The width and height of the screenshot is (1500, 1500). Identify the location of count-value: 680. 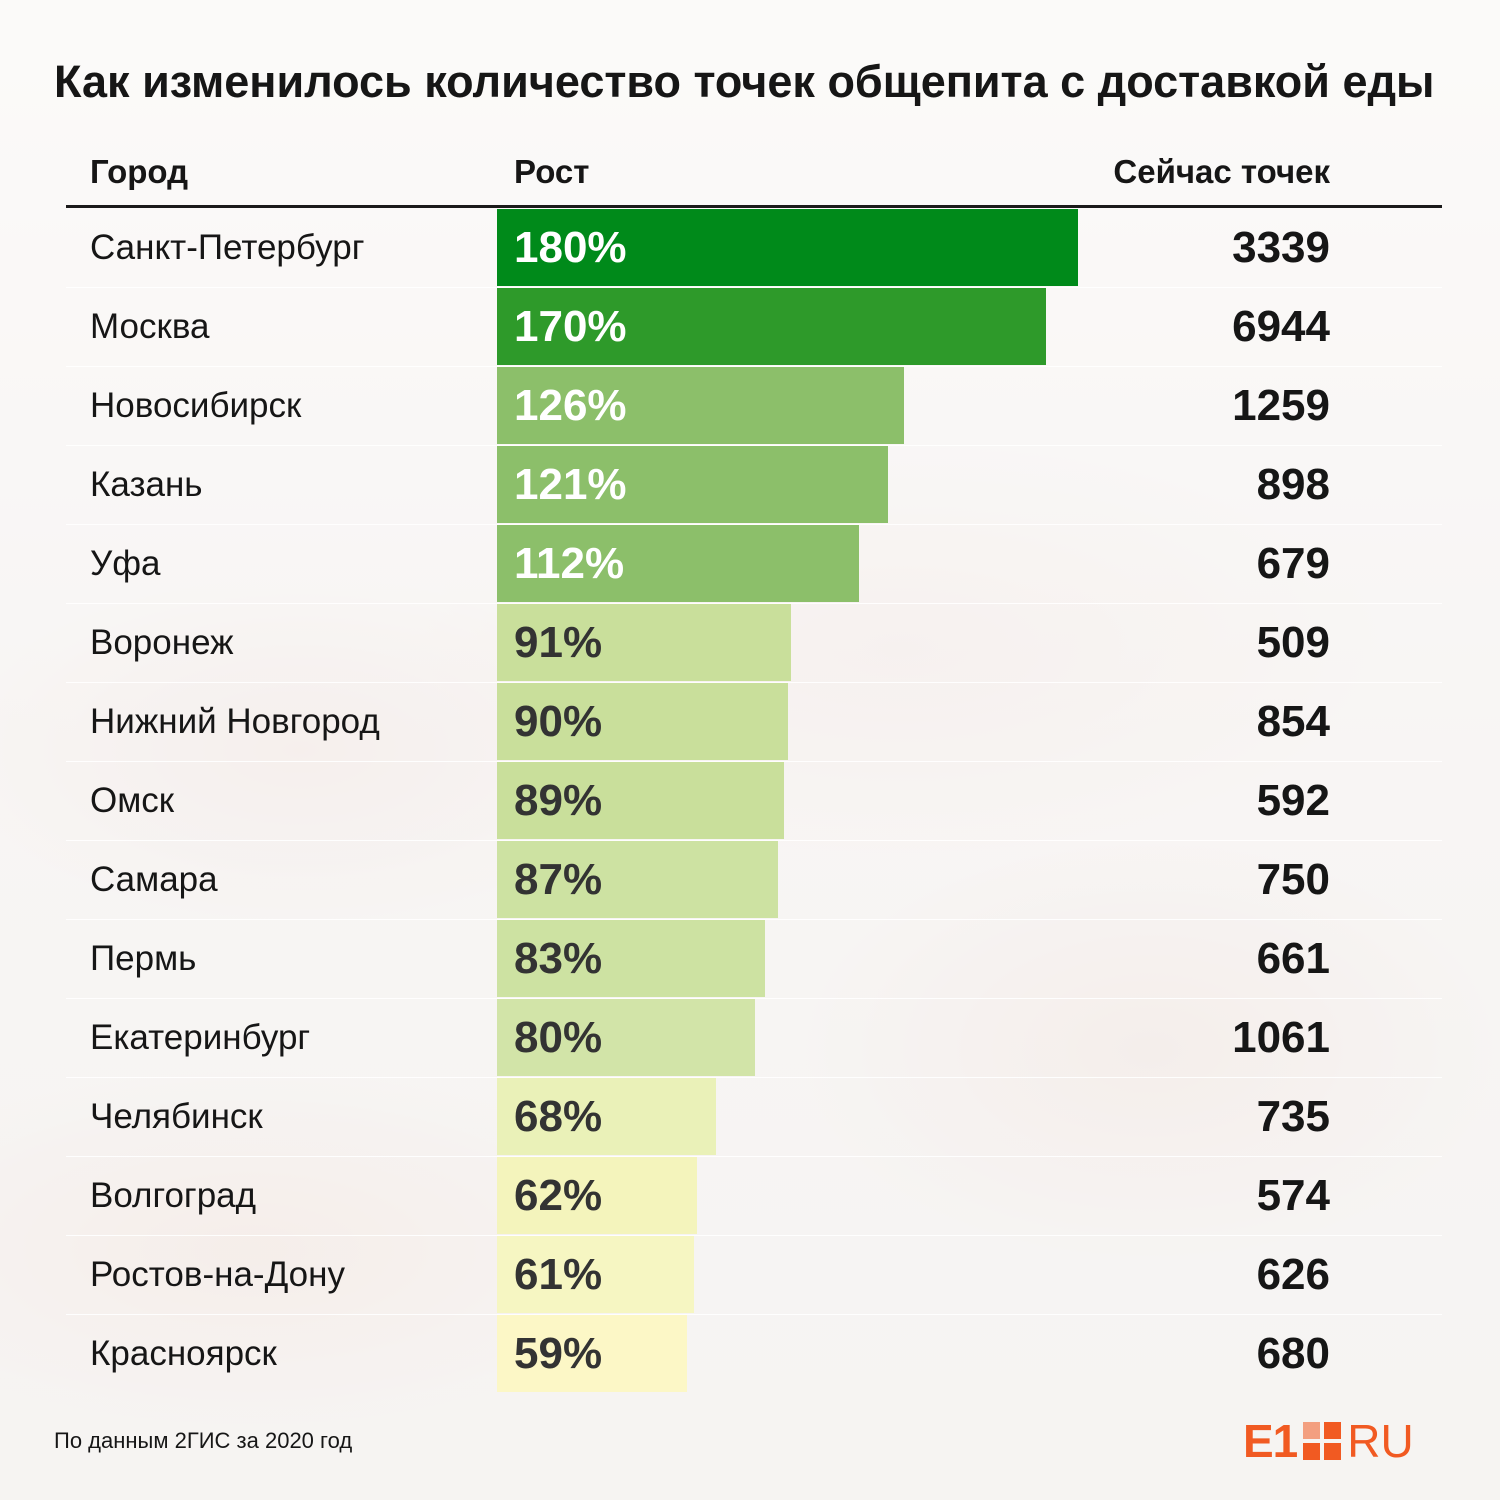
(1293, 1353).